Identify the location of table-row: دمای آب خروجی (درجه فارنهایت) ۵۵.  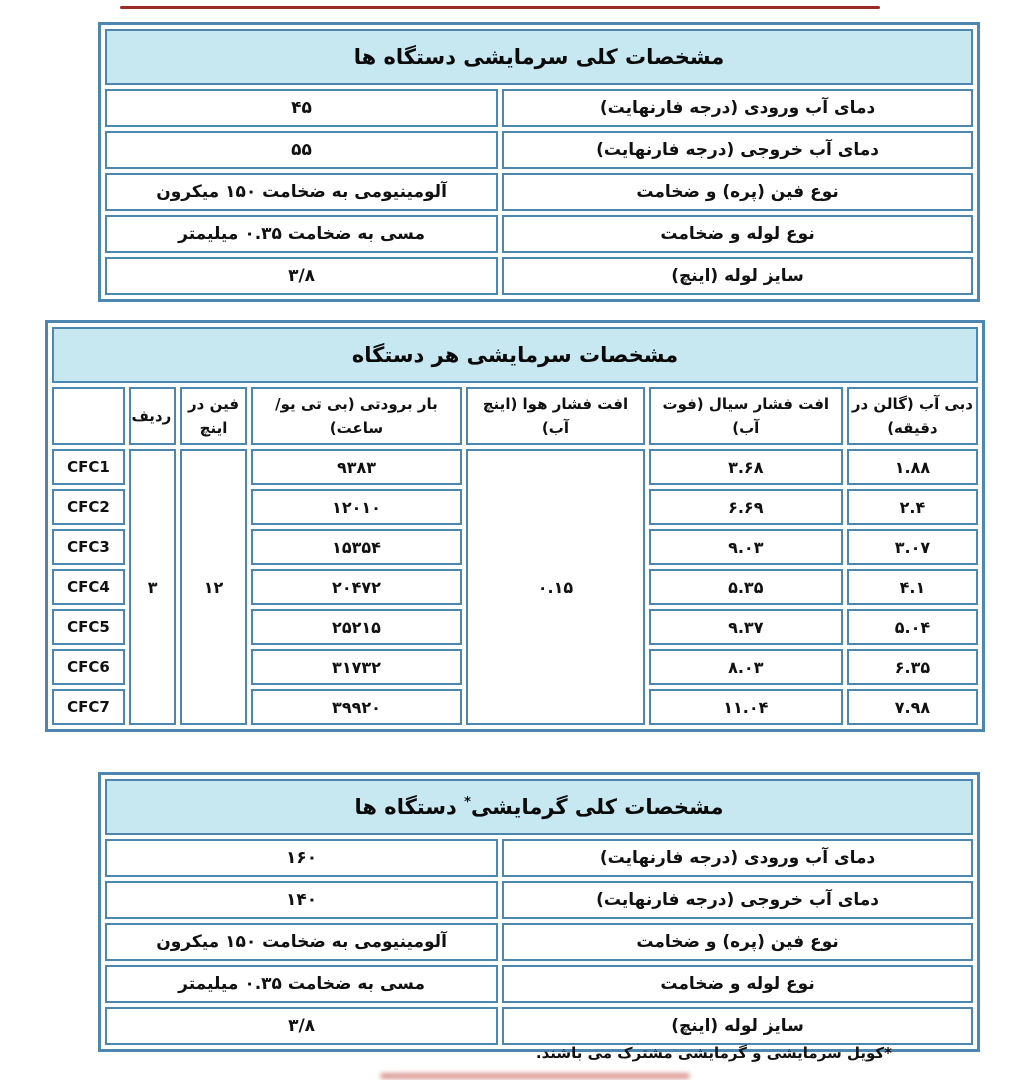
(539, 150).